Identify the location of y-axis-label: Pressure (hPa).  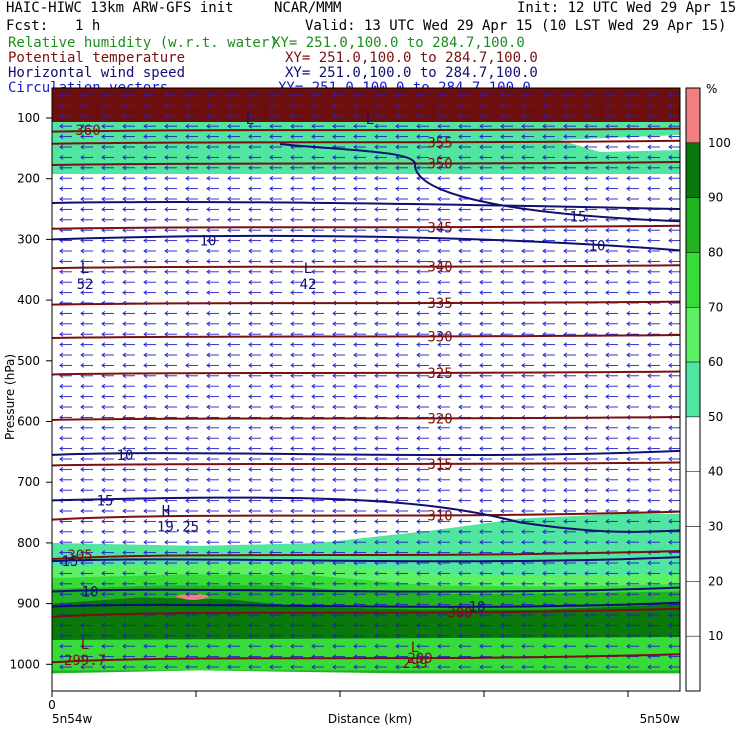
(10, 397).